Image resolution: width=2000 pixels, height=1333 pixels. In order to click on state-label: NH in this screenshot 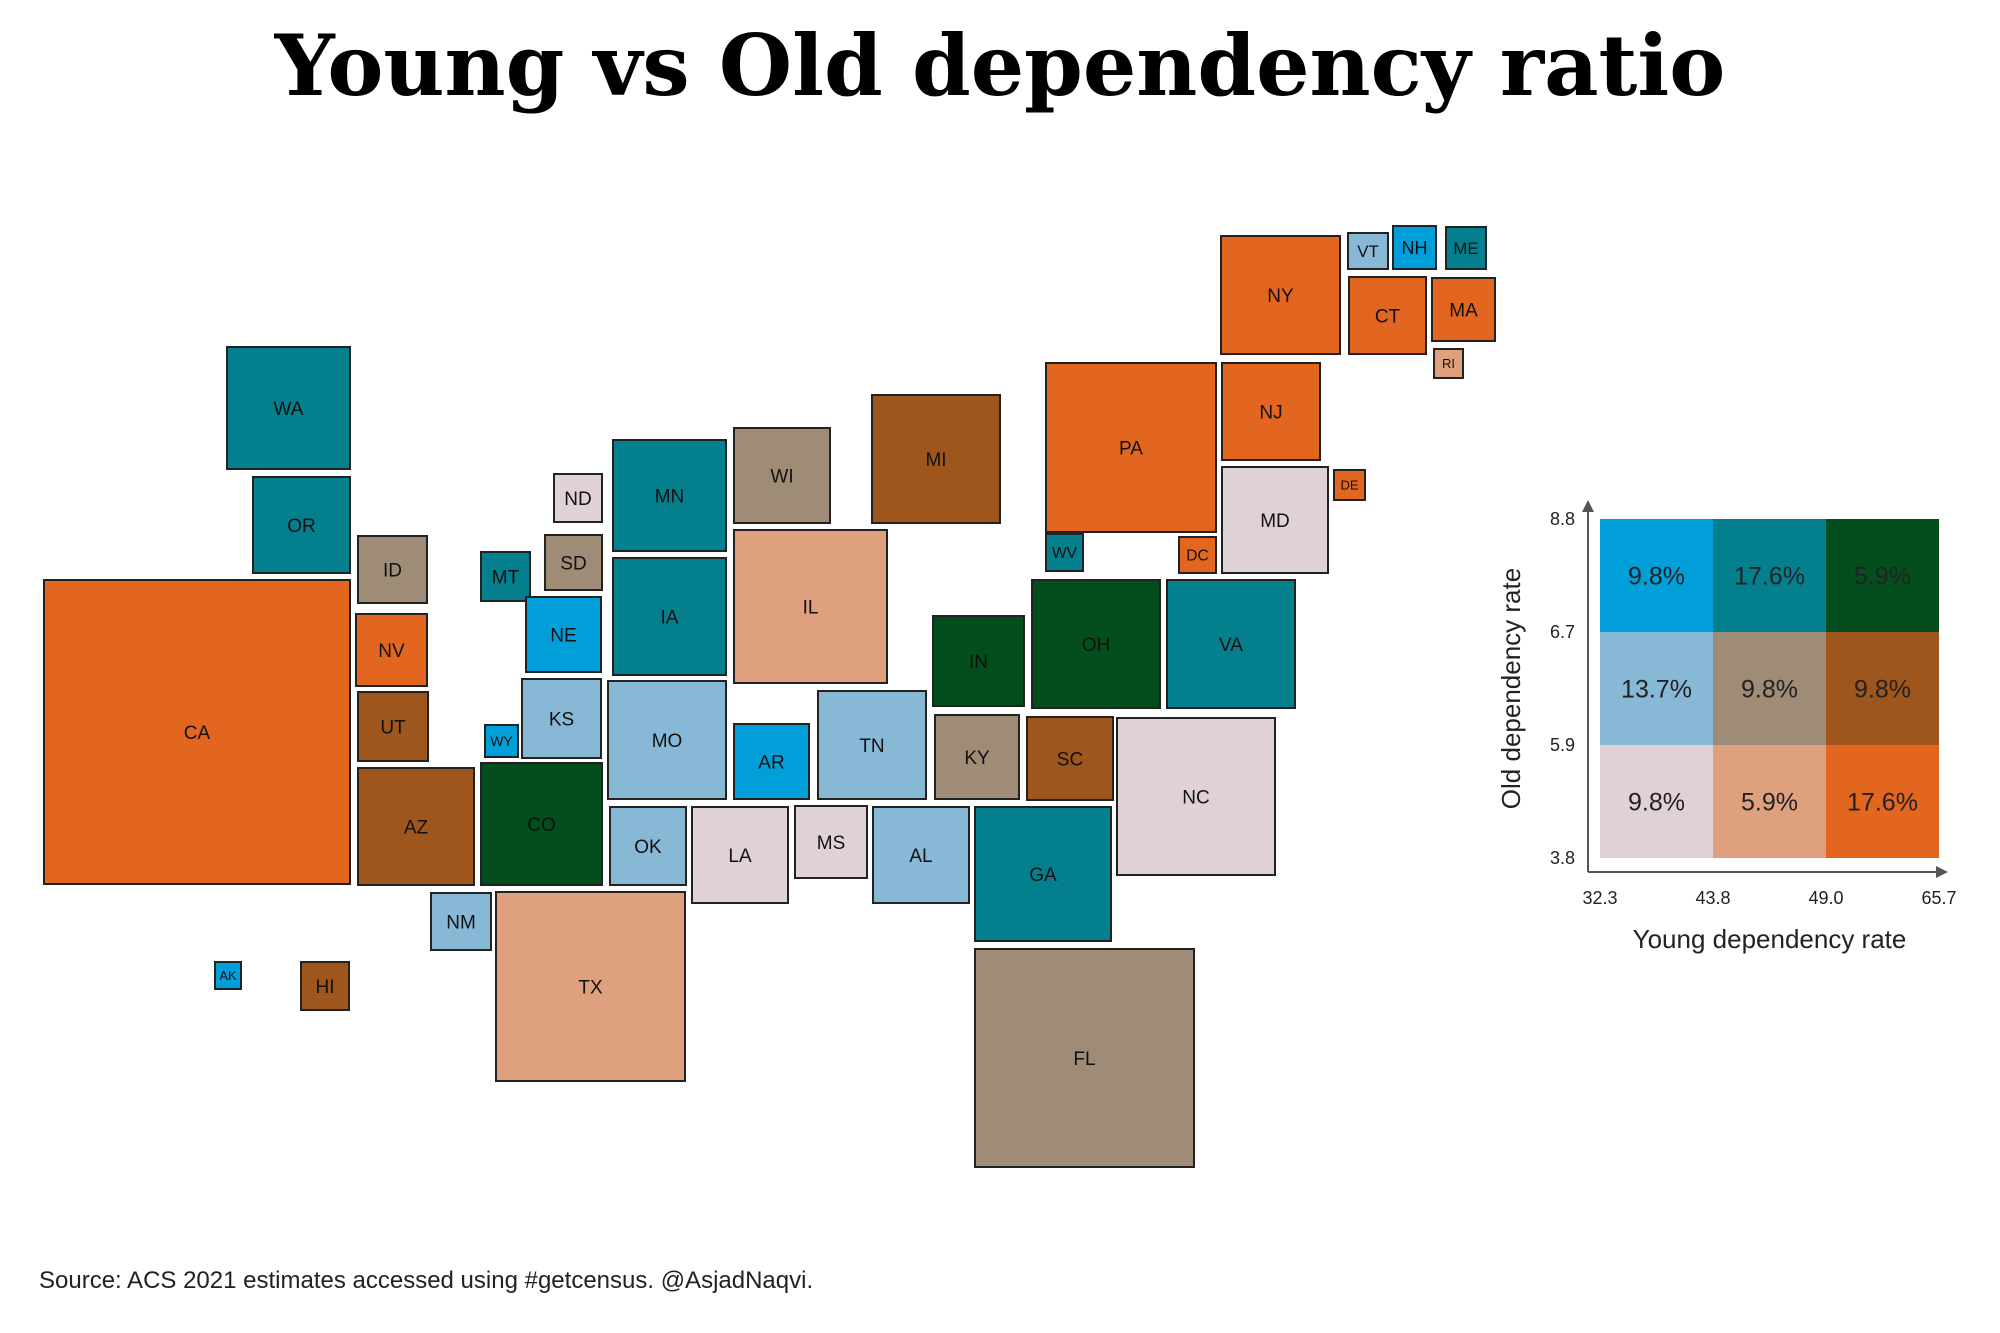, I will do `click(1414, 248)`.